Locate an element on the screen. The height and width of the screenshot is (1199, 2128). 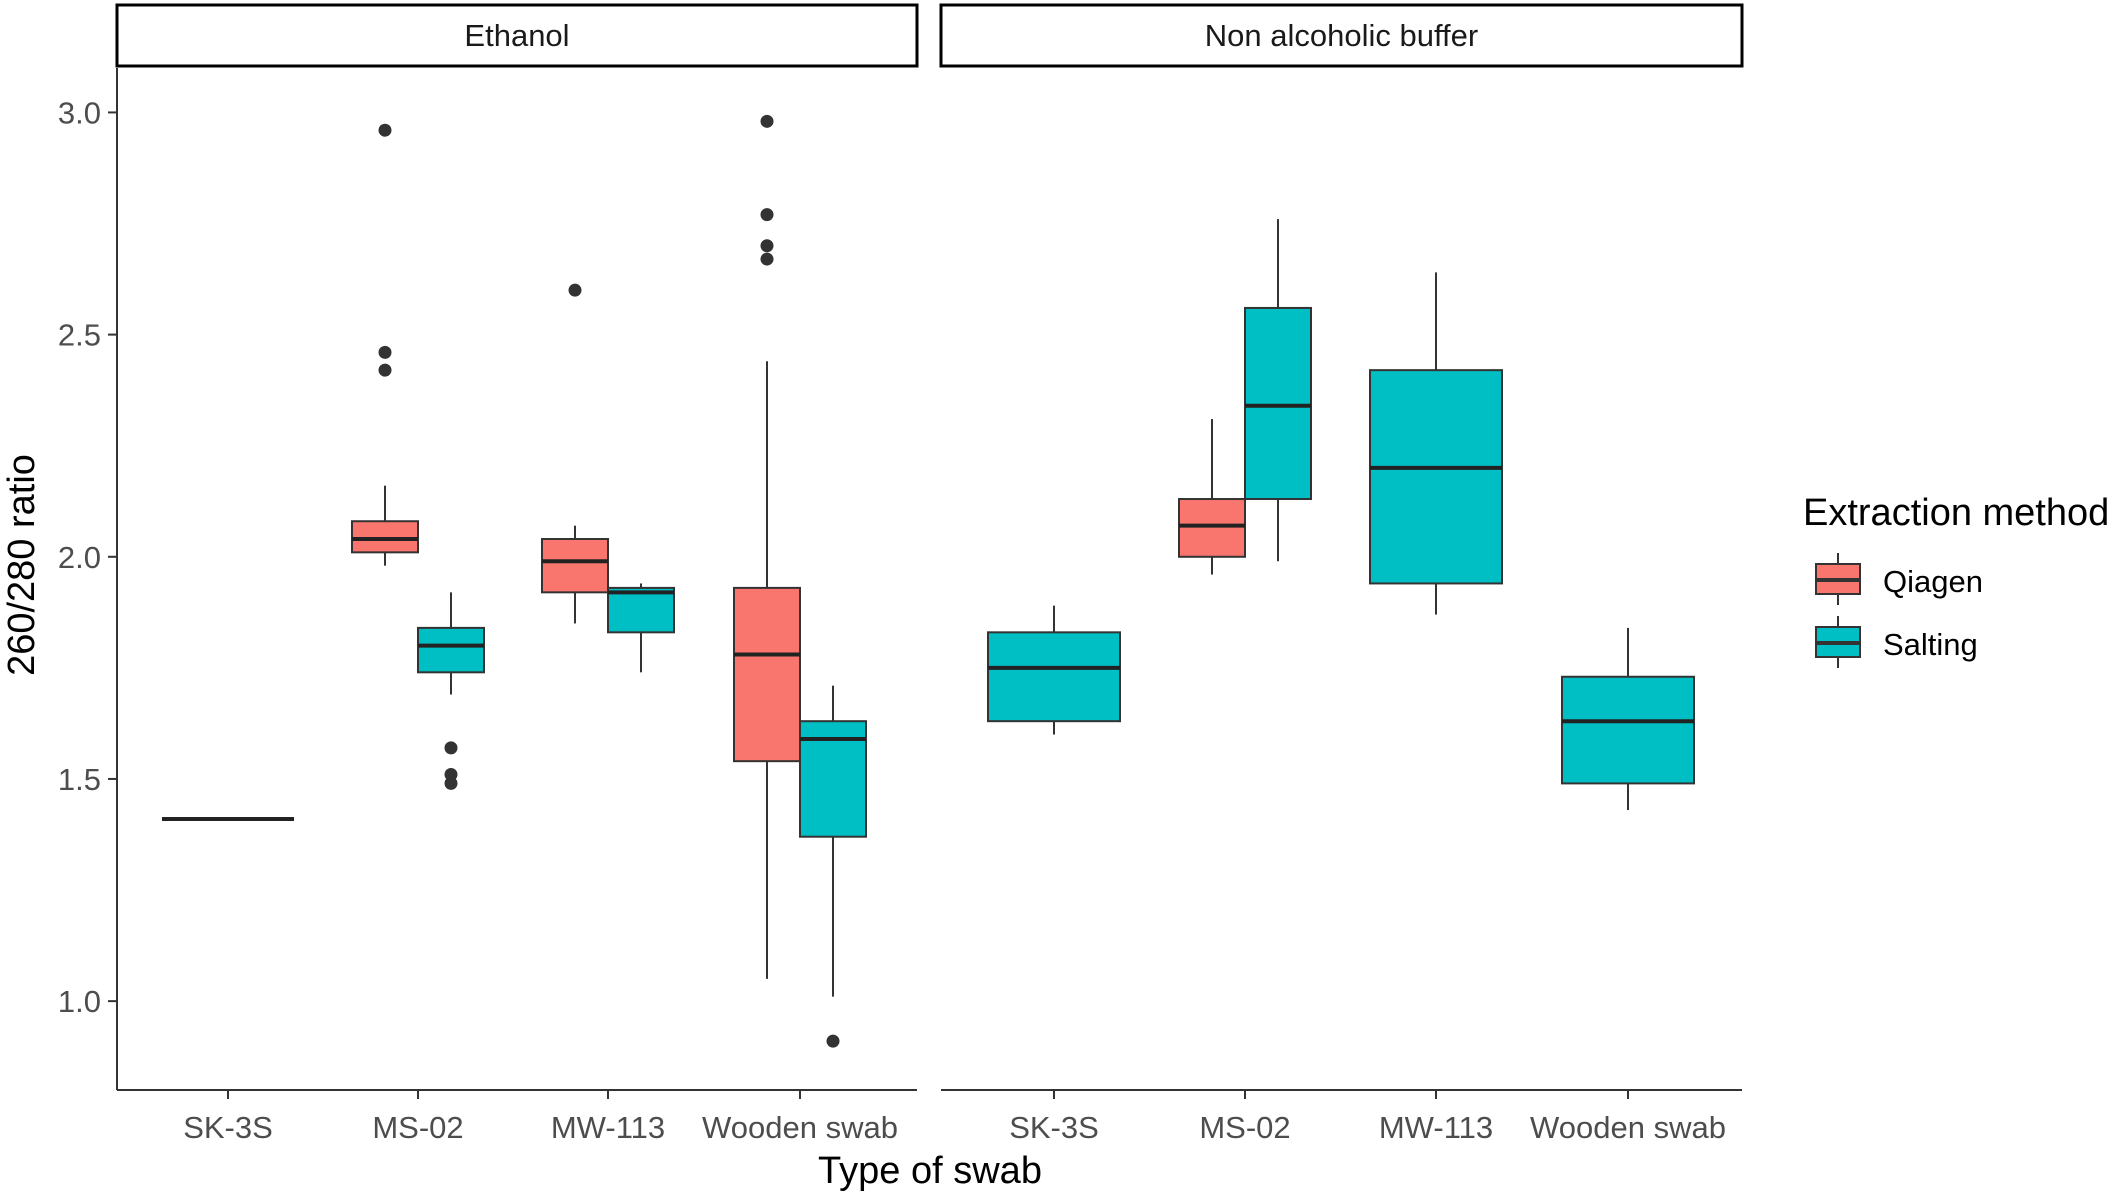
box-non-alcoholic-buffer-mw-113-salting is located at coordinates (1436, 443).